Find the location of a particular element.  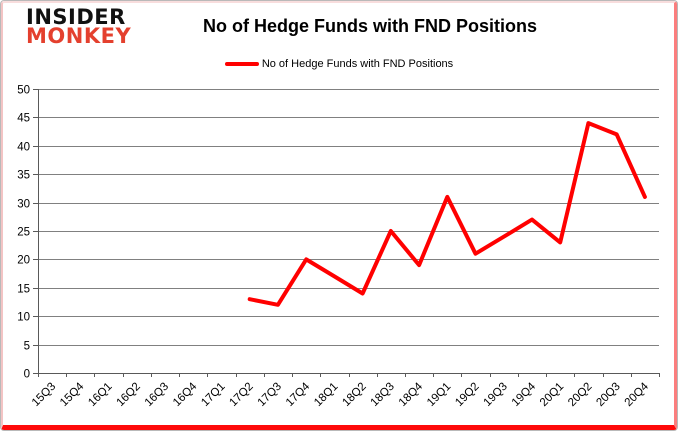

logo-line1: INSIDER is located at coordinates (76, 17).